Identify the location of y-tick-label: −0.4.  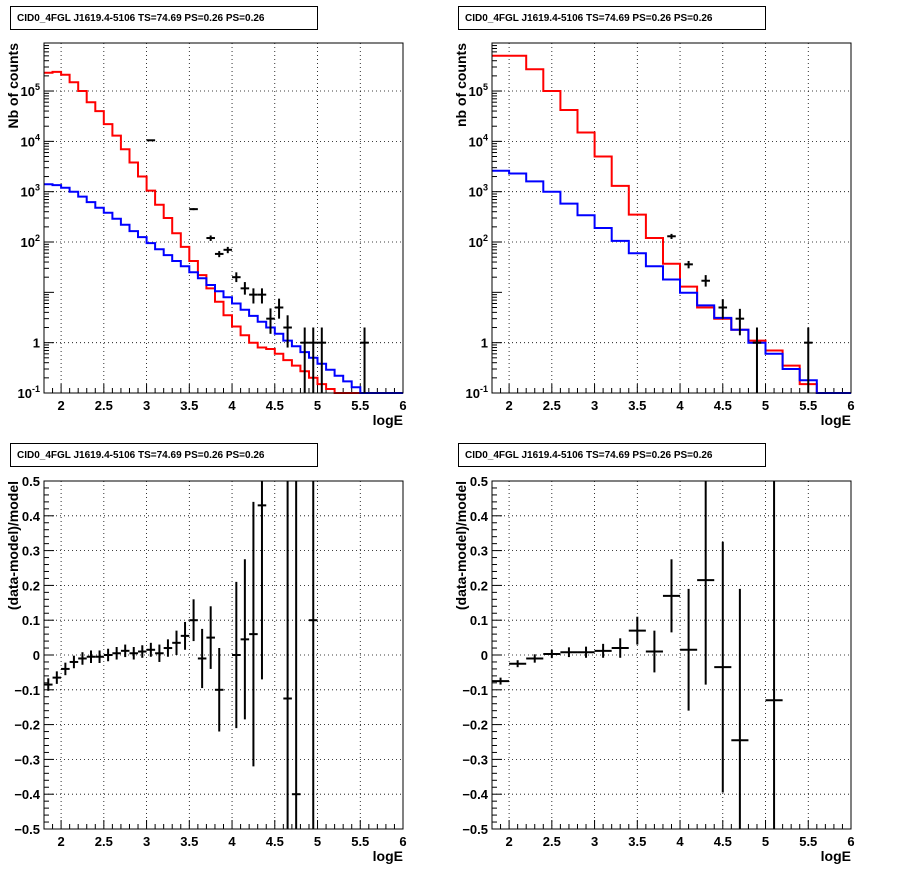
(27, 794).